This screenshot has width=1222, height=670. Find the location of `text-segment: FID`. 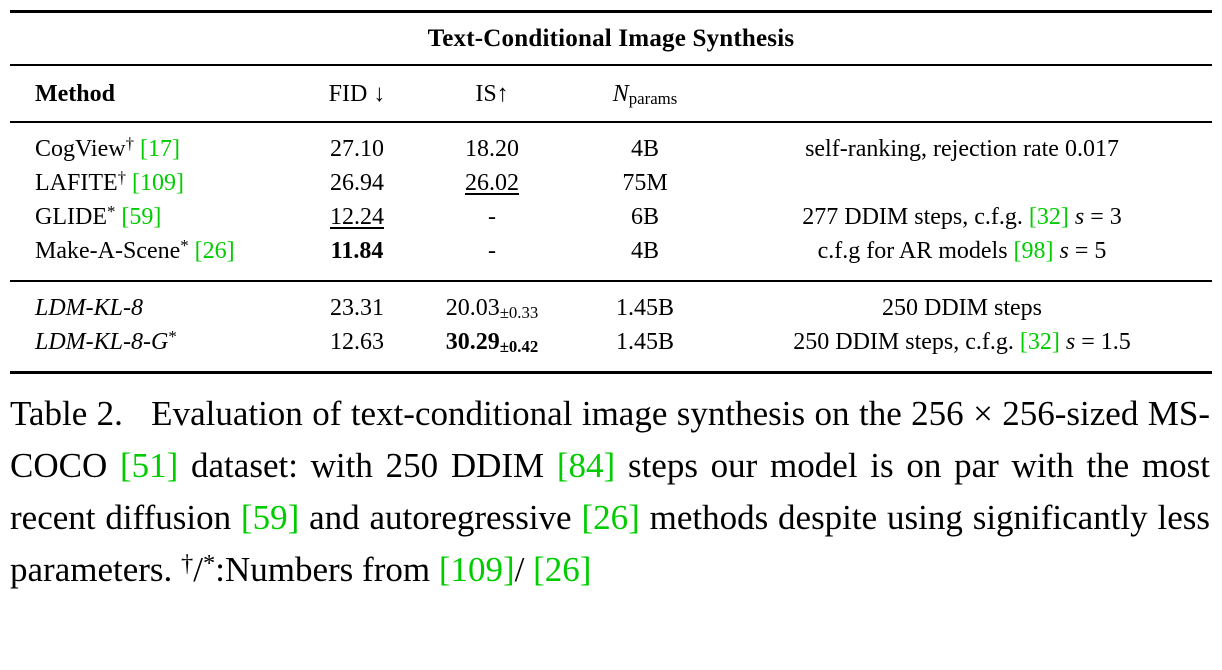

text-segment: FID is located at coordinates (351, 94).